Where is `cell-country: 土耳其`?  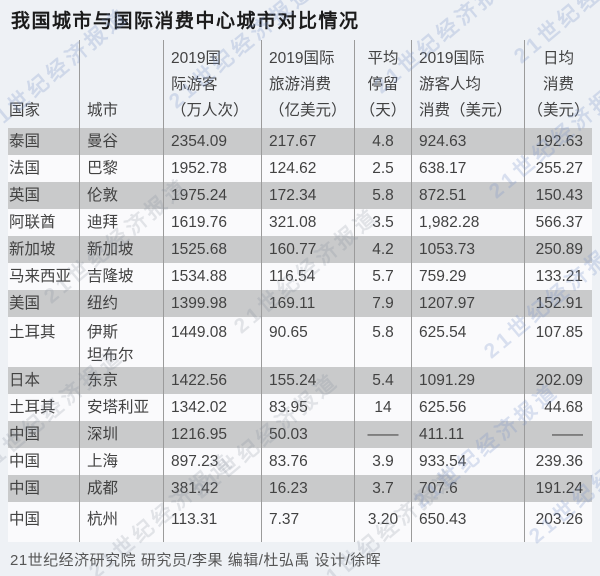 cell-country: 土耳其 is located at coordinates (44, 407).